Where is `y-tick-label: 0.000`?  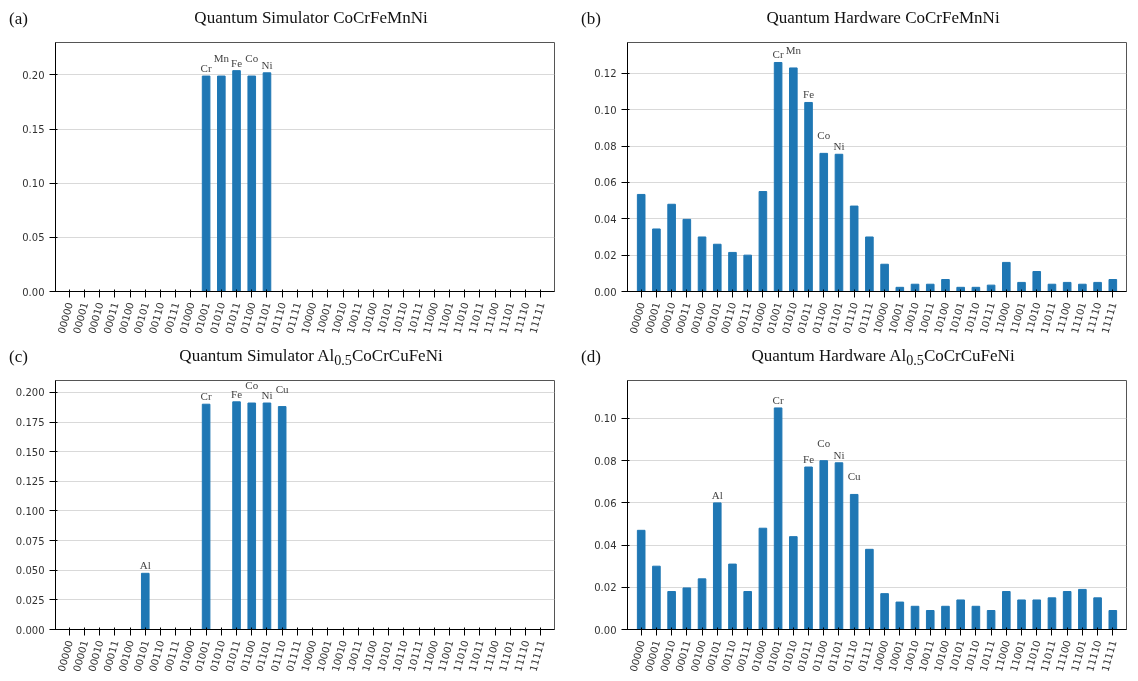
y-tick-label: 0.000 is located at coordinates (30, 630).